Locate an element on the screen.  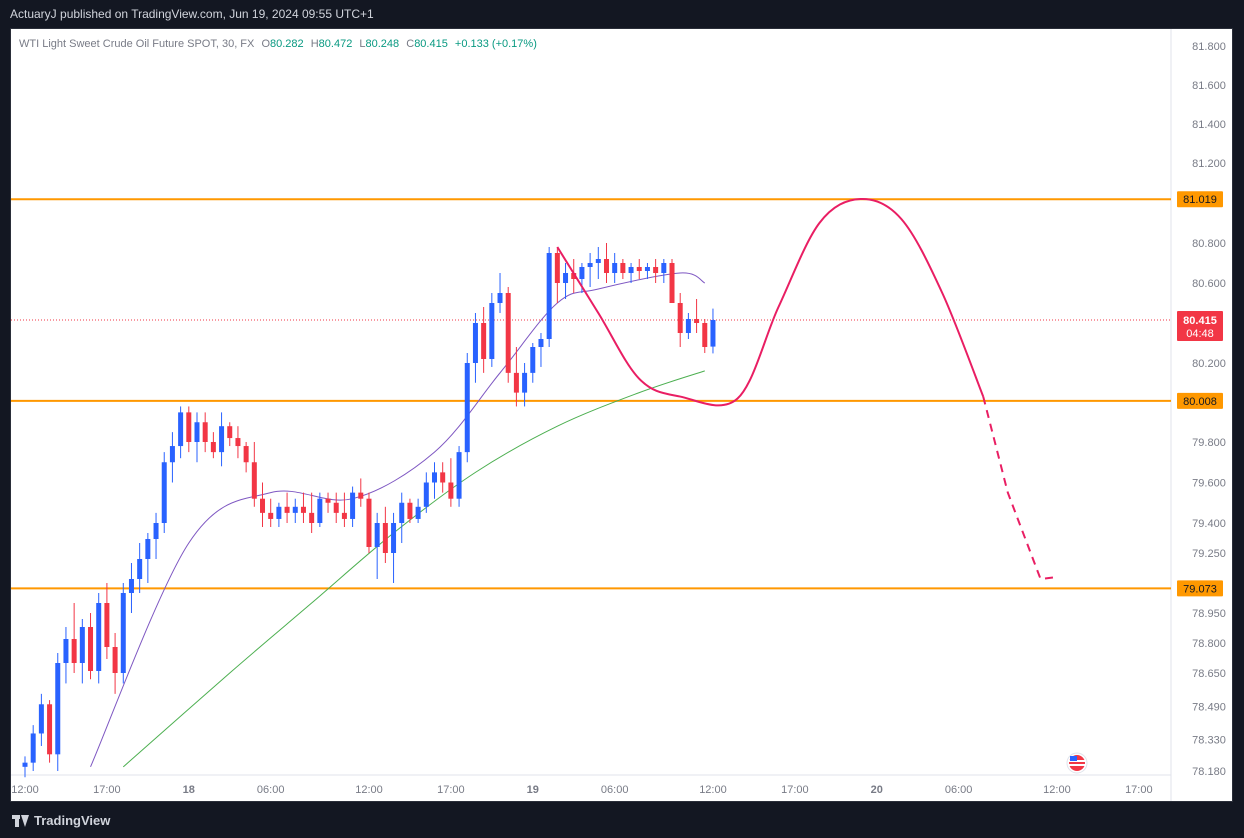
y-tick-label: 78.330 is located at coordinates (1209, 741).